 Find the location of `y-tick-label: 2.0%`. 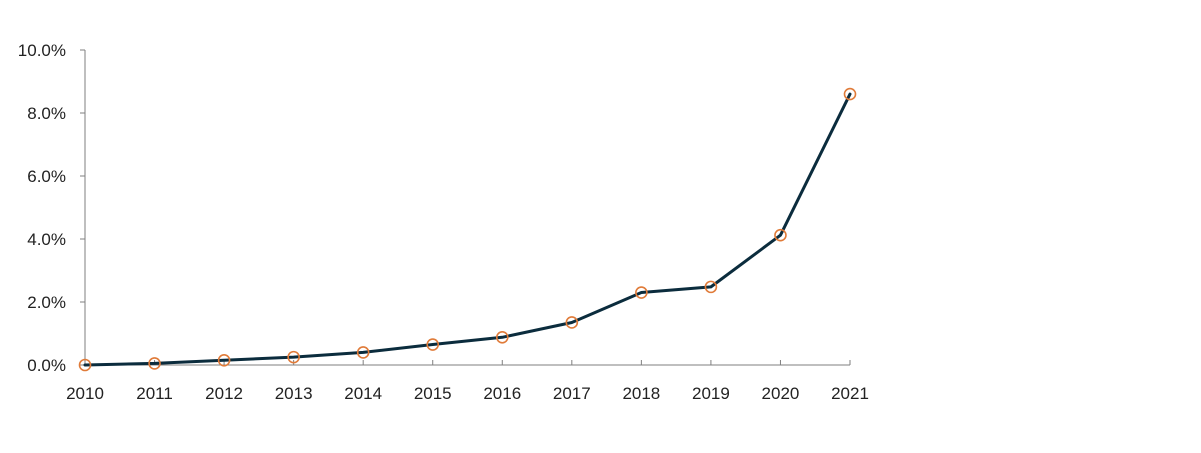

y-tick-label: 2.0% is located at coordinates (46, 302).